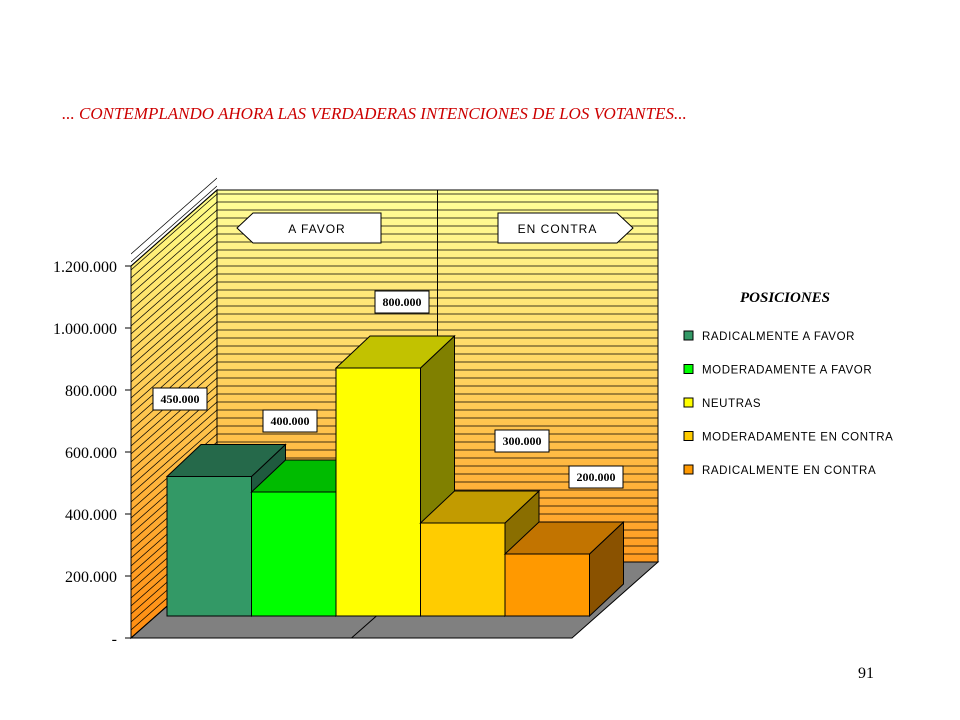  What do you see at coordinates (435, 228) in the screenshot?
I see `group-labels: A FAVOR EN CONTRA` at bounding box center [435, 228].